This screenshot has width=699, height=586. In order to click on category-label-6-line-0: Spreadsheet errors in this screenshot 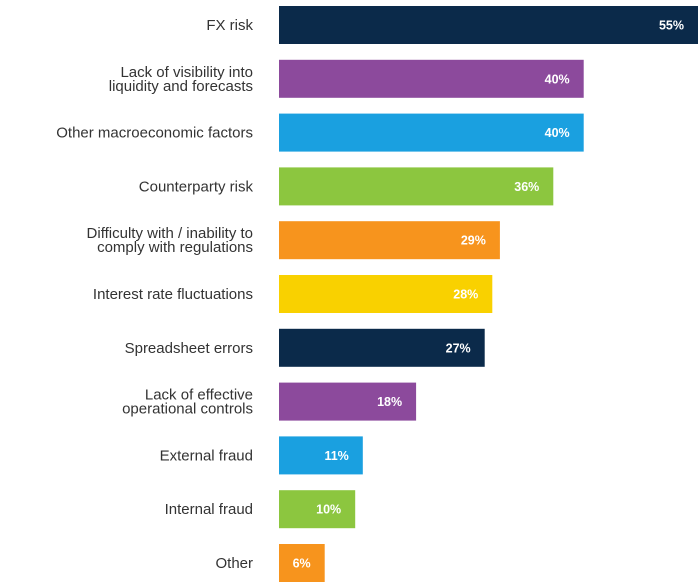, I will do `click(189, 348)`.